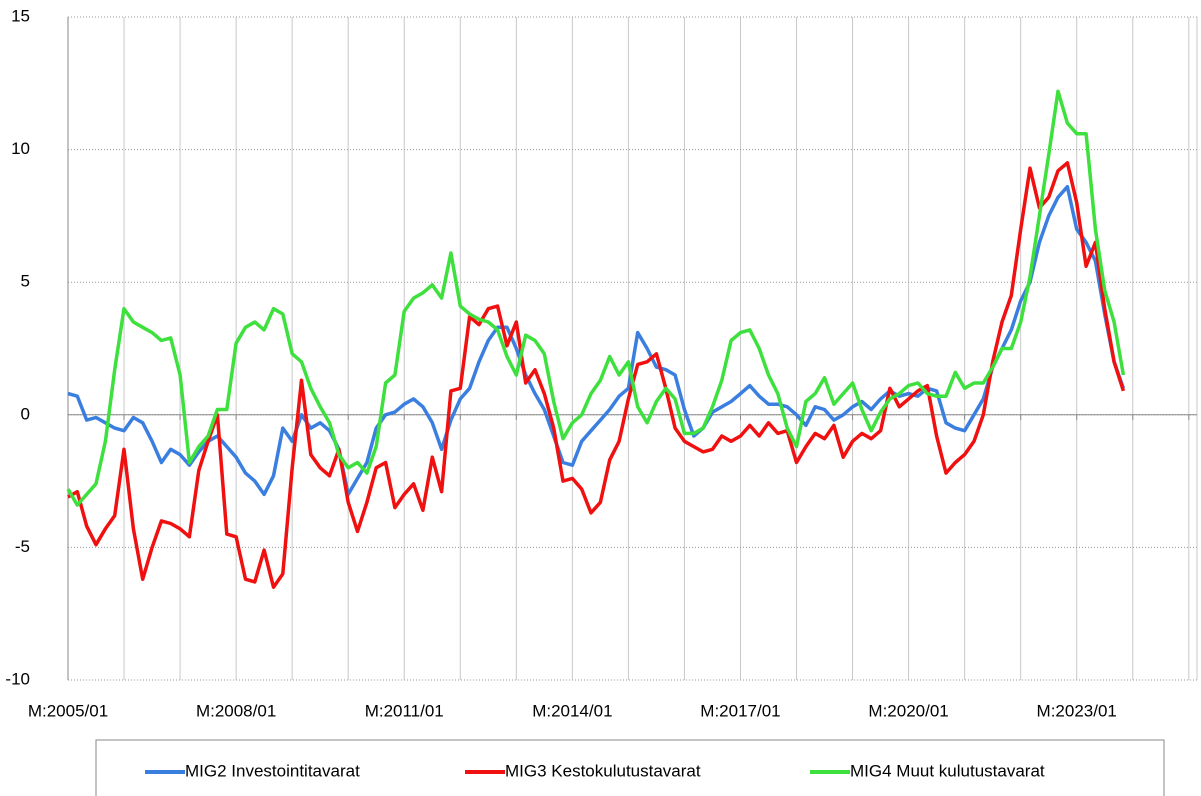  What do you see at coordinates (404, 710) in the screenshot?
I see `x-tick-label: M:2011/01` at bounding box center [404, 710].